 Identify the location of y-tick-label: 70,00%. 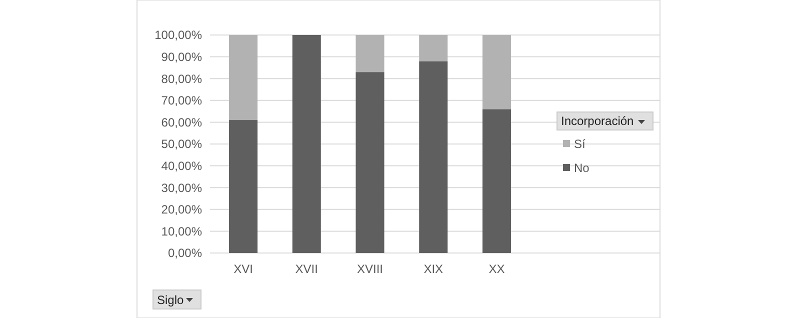
(181, 101).